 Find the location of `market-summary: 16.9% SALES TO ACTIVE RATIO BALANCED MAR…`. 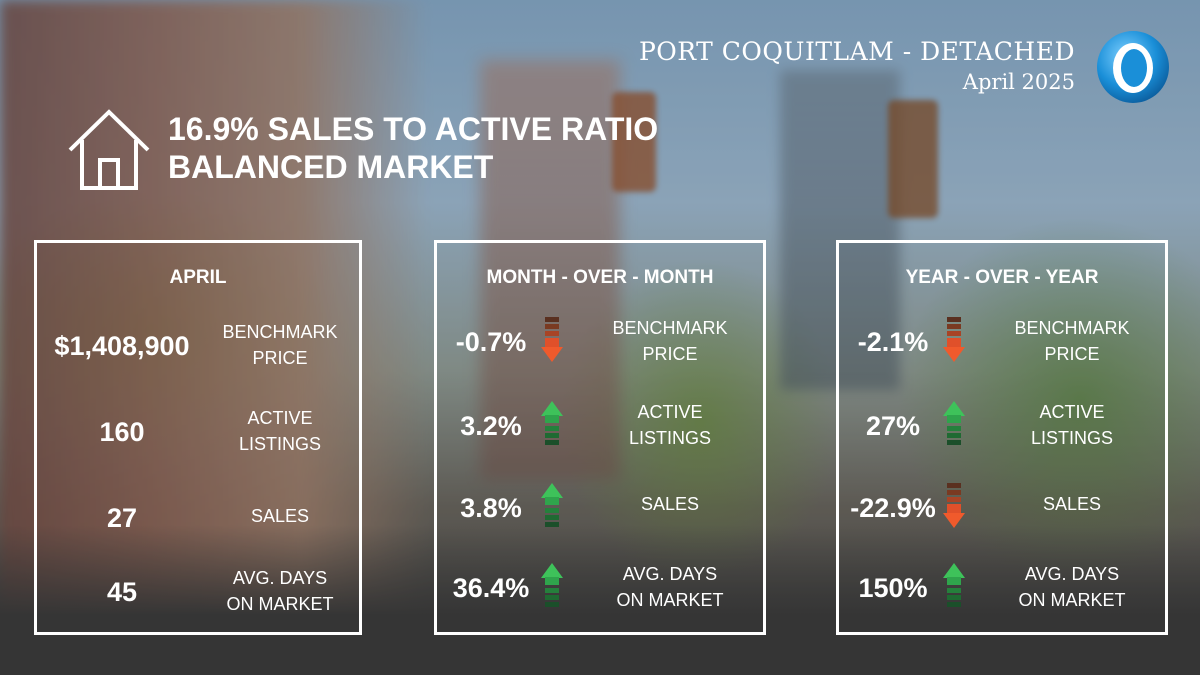

market-summary: 16.9% SALES TO ACTIVE RATIO BALANCED MAR… is located at coordinates (413, 148).